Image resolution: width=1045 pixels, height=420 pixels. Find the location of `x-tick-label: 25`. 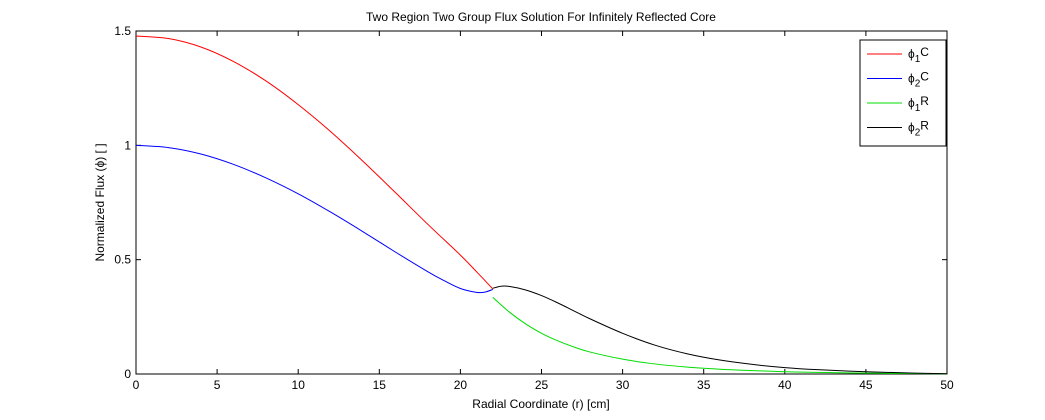

x-tick-label: 25 is located at coordinates (542, 385).